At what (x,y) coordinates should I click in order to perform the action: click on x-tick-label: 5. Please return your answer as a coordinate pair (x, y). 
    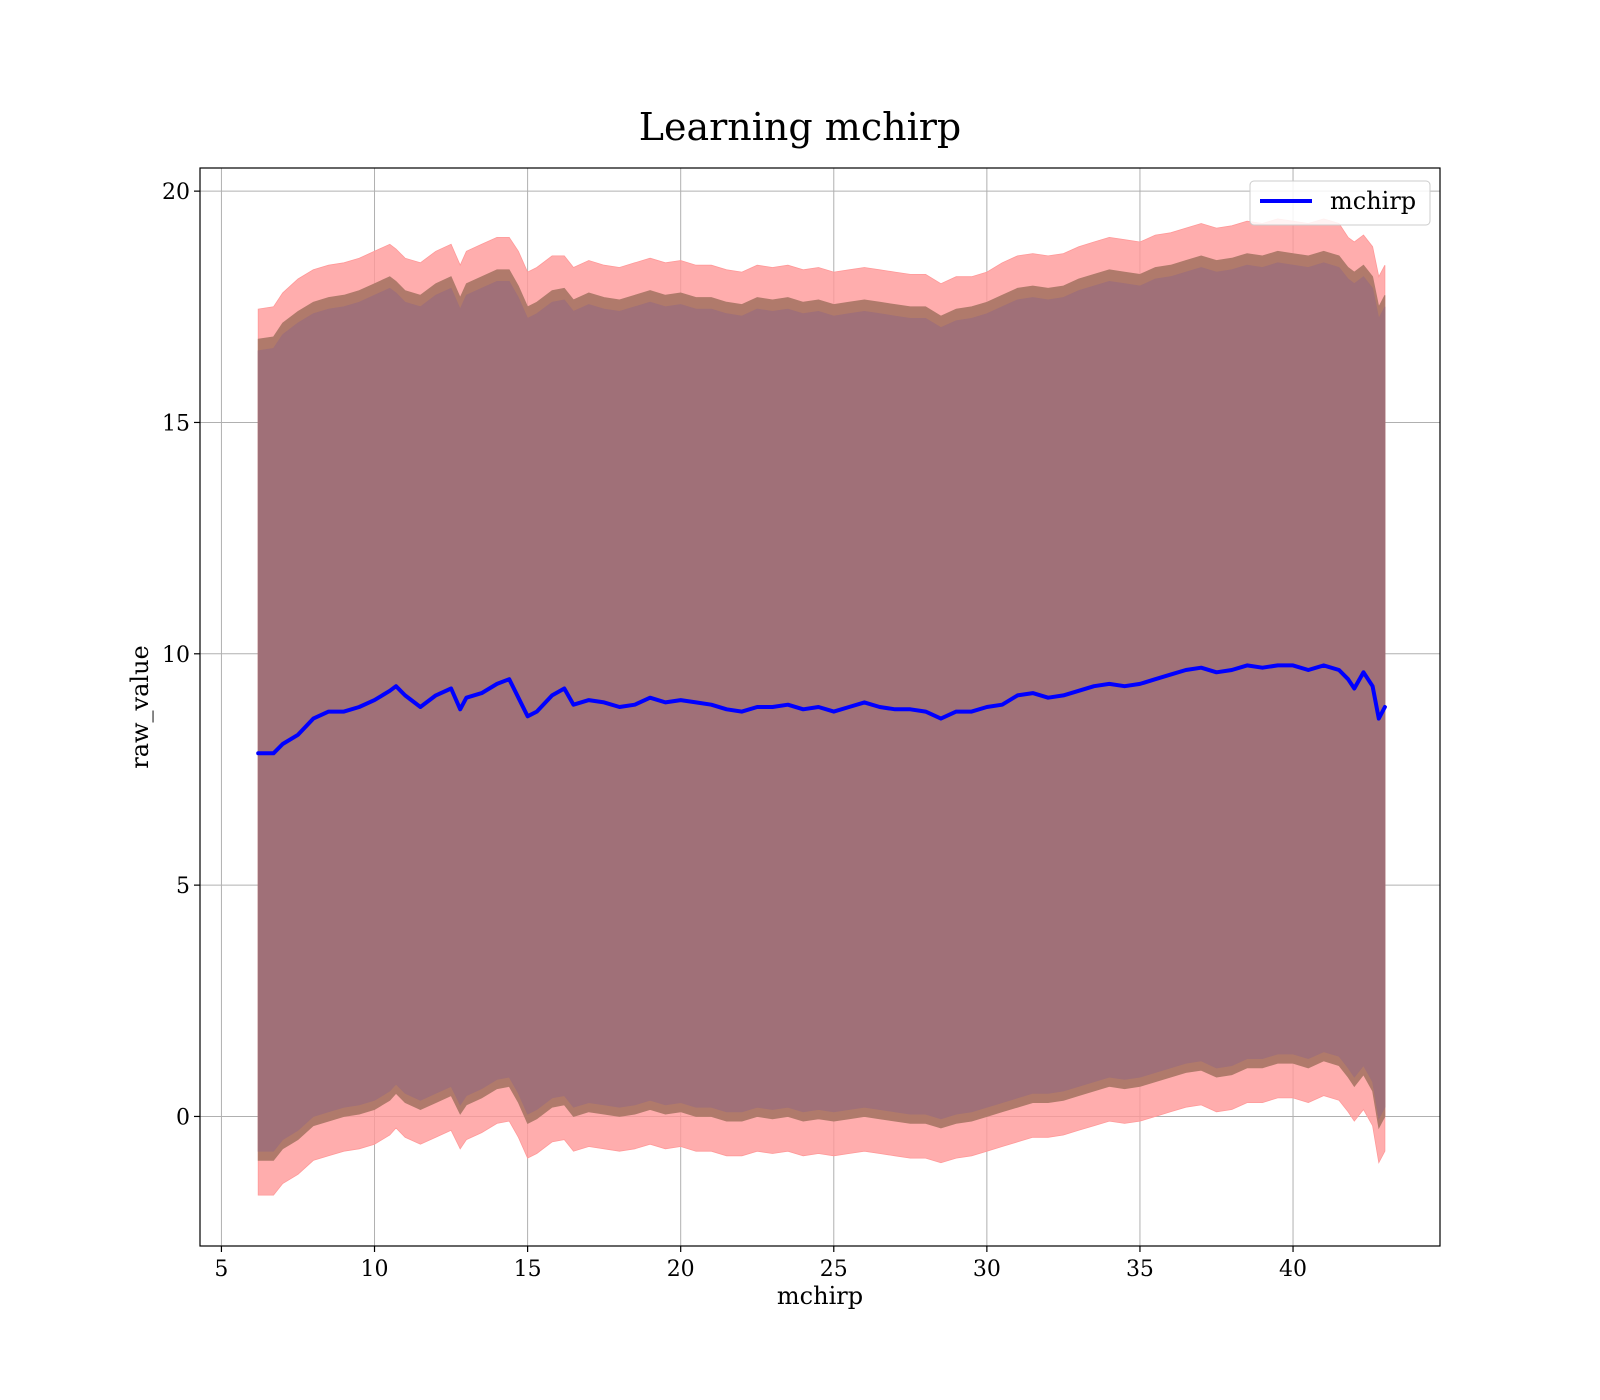
    Looking at the image, I should click on (221, 1269).